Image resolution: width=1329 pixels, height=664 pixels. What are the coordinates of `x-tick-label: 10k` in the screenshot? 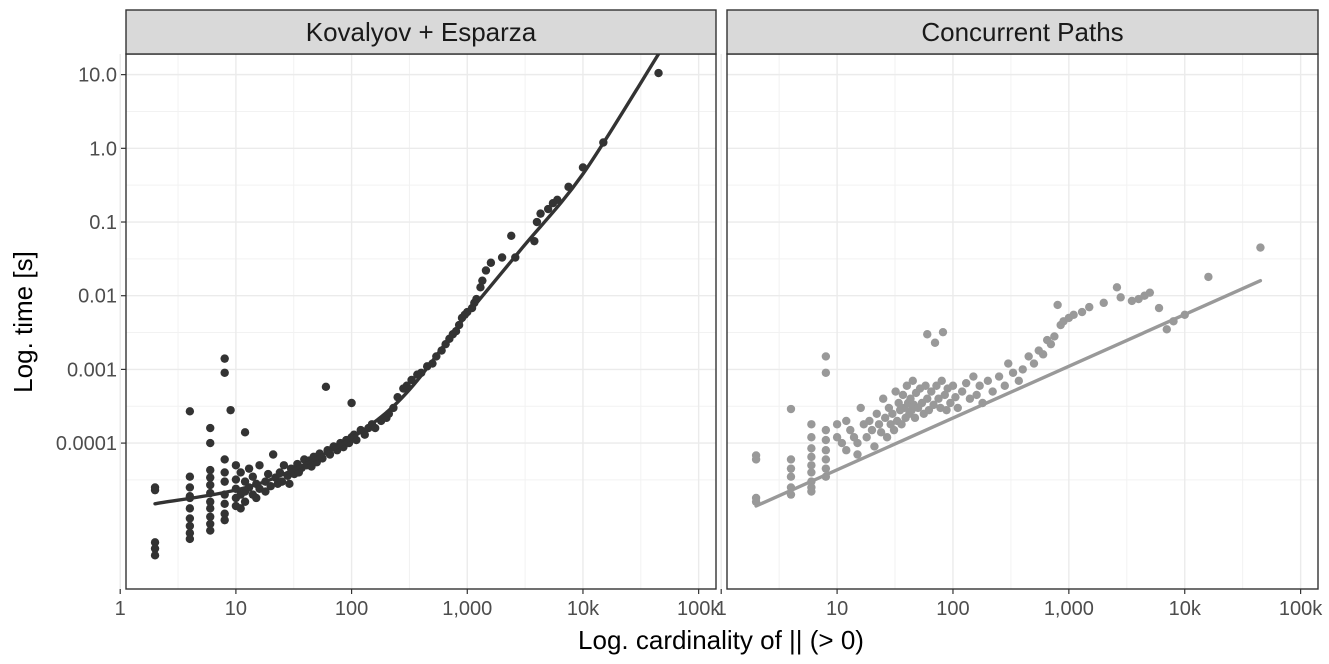 It's located at (1185, 609).